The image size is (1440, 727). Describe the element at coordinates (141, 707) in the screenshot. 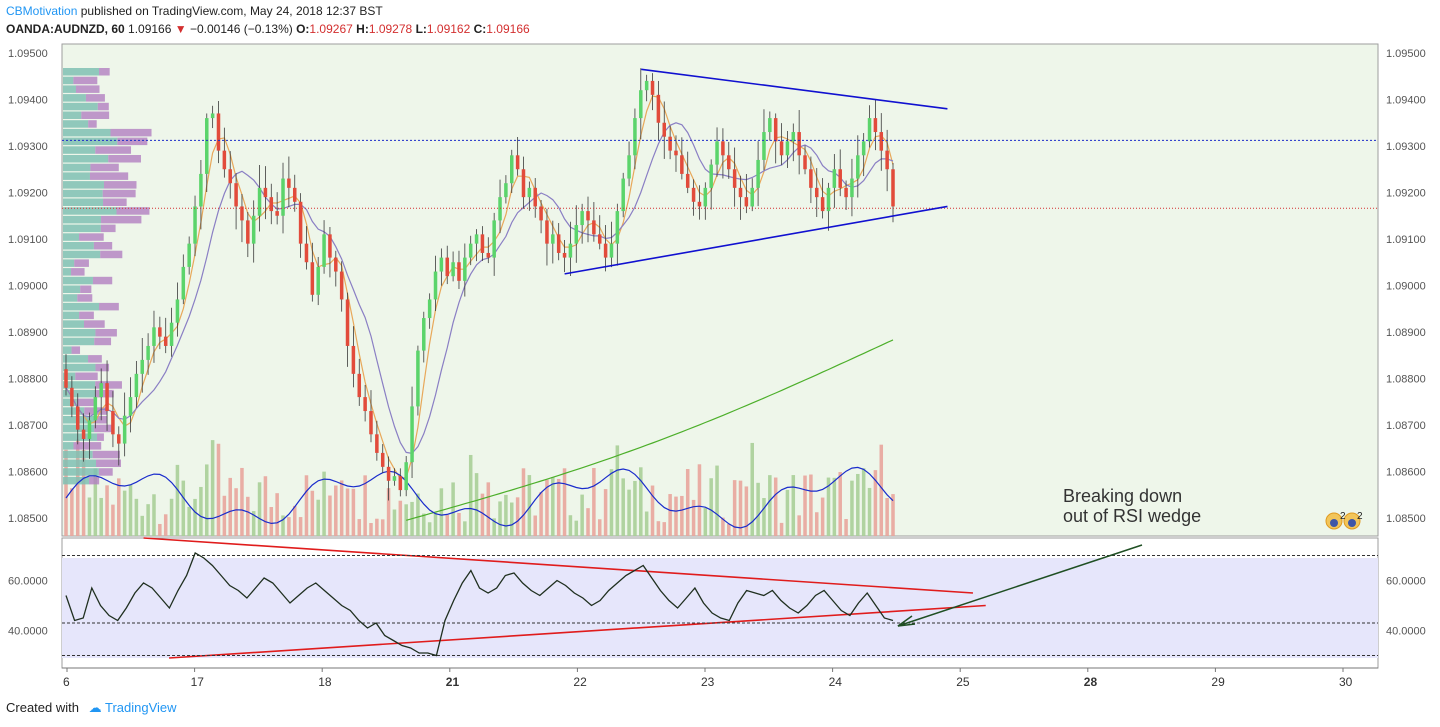

I see `tradingview-link: TradingView` at that location.